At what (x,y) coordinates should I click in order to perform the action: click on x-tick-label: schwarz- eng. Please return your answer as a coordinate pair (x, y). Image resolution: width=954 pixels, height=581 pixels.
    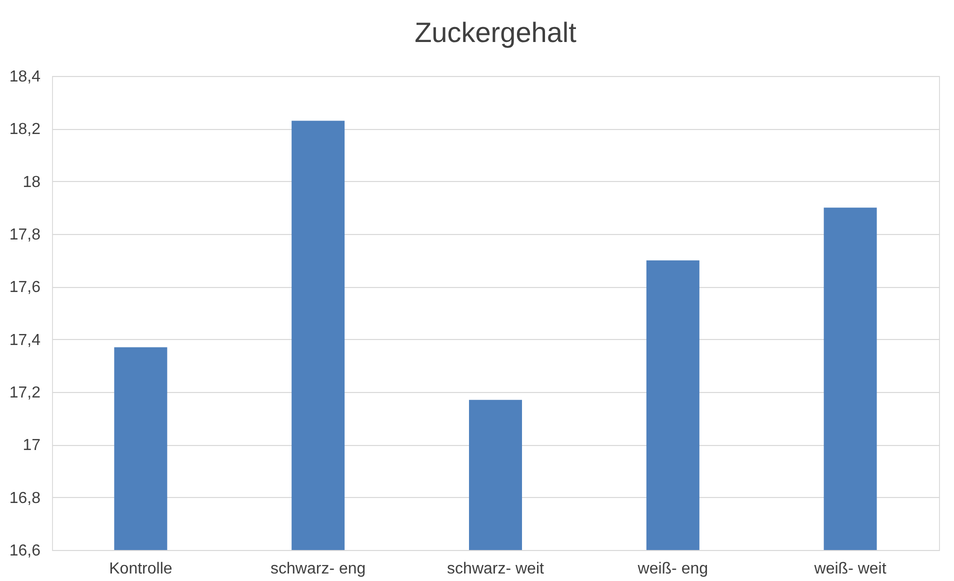
    Looking at the image, I should click on (318, 569).